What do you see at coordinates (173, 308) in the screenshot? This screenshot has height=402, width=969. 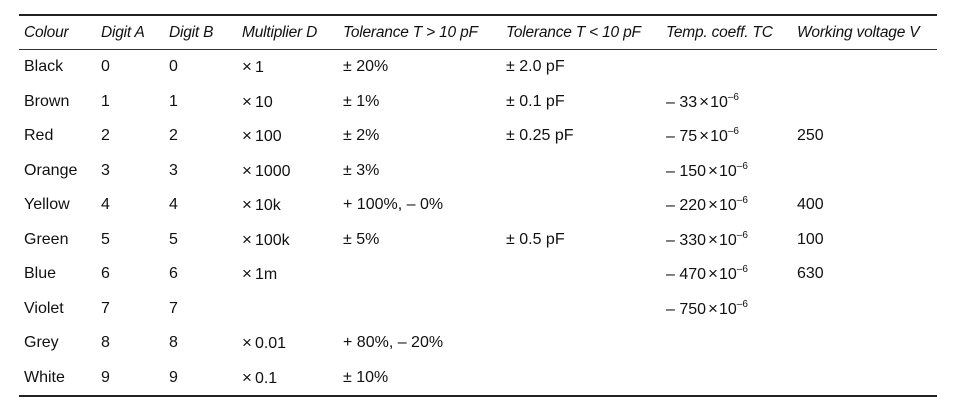 I see `cell-digit-b: 7` at bounding box center [173, 308].